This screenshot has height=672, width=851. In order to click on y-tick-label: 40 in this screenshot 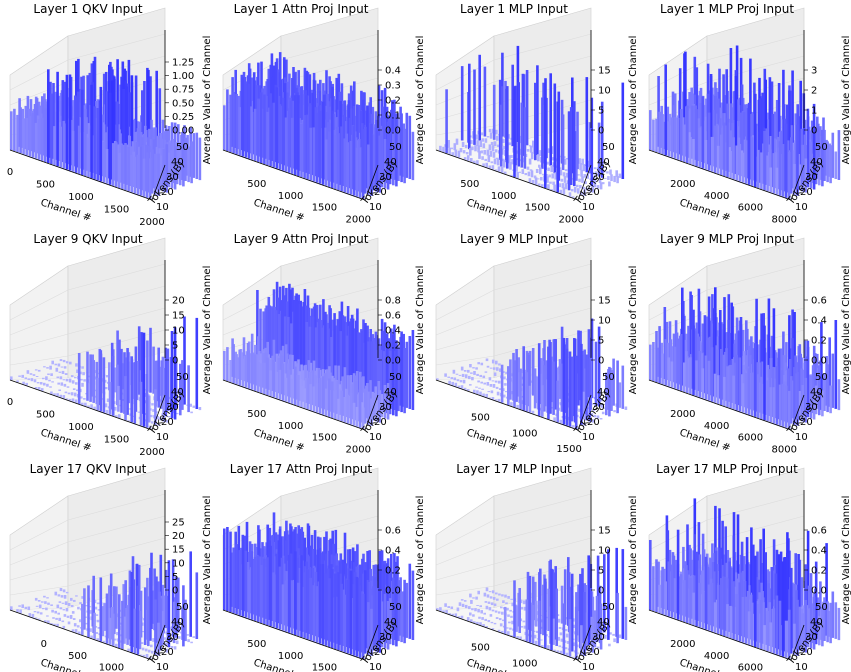, I will do `click(603, 622)`.